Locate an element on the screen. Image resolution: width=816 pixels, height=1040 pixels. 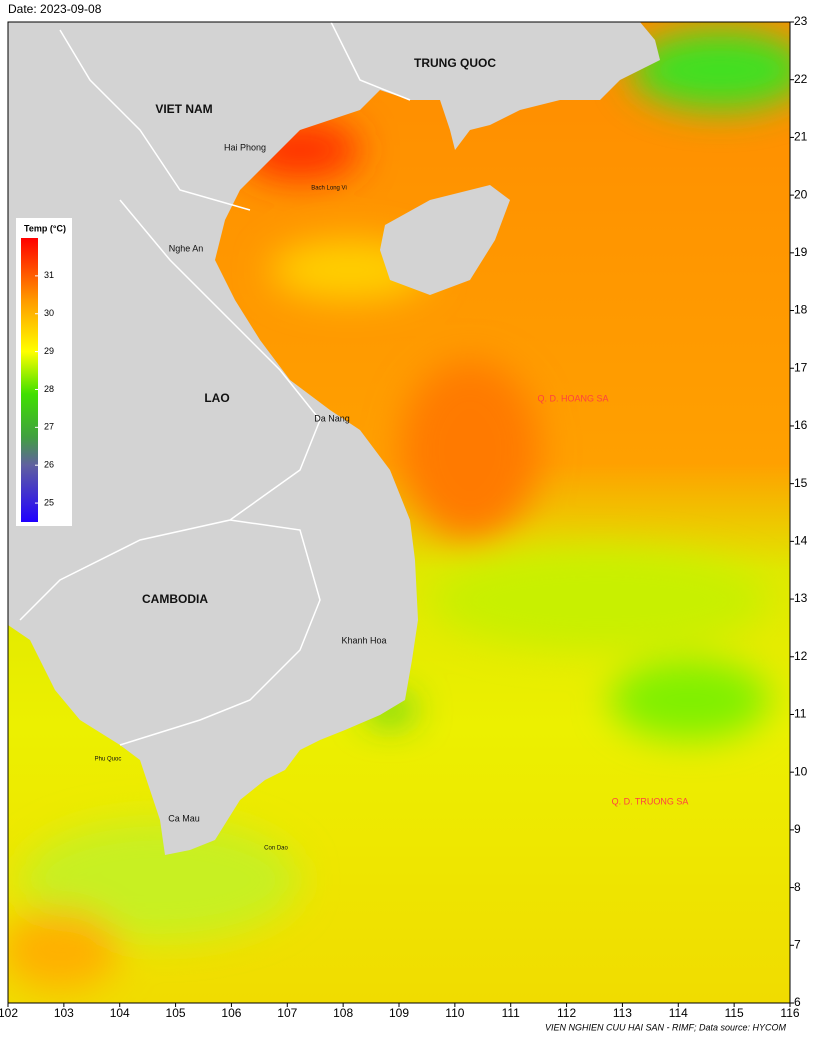
x-tick-label: 110 is located at coordinates (454, 1013).